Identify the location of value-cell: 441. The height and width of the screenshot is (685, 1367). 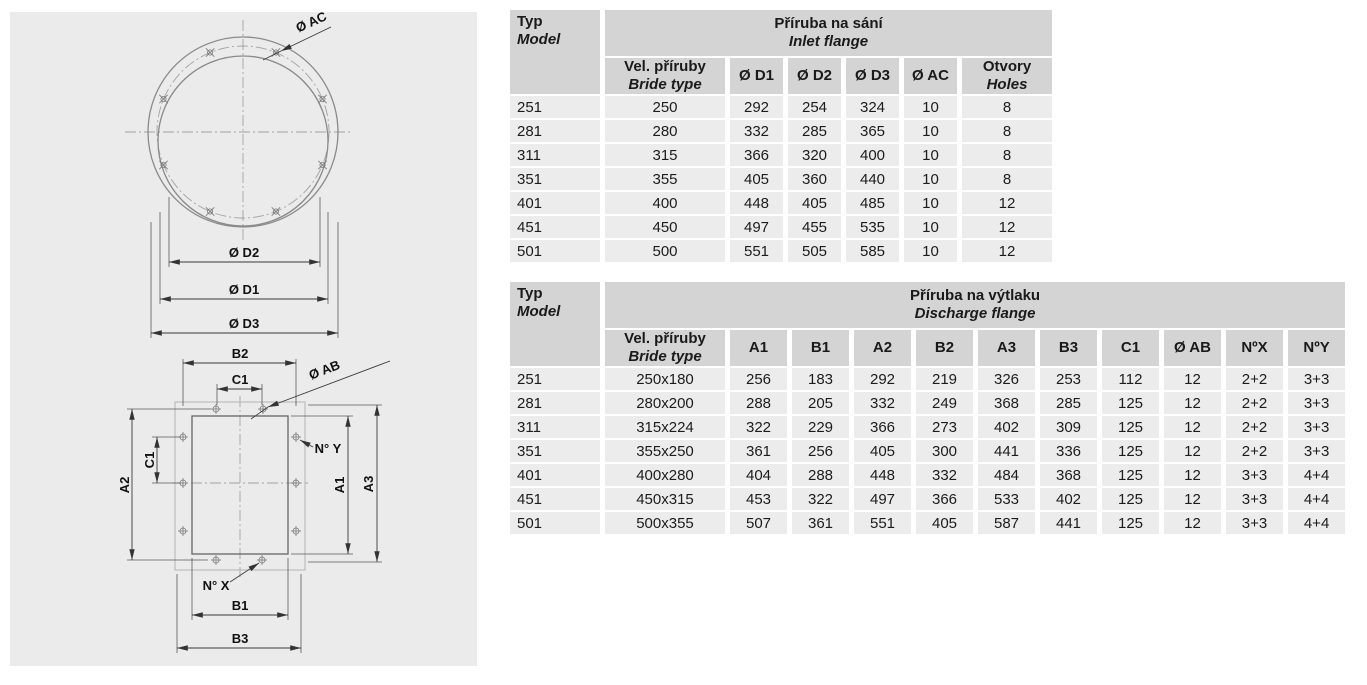
(1006, 451).